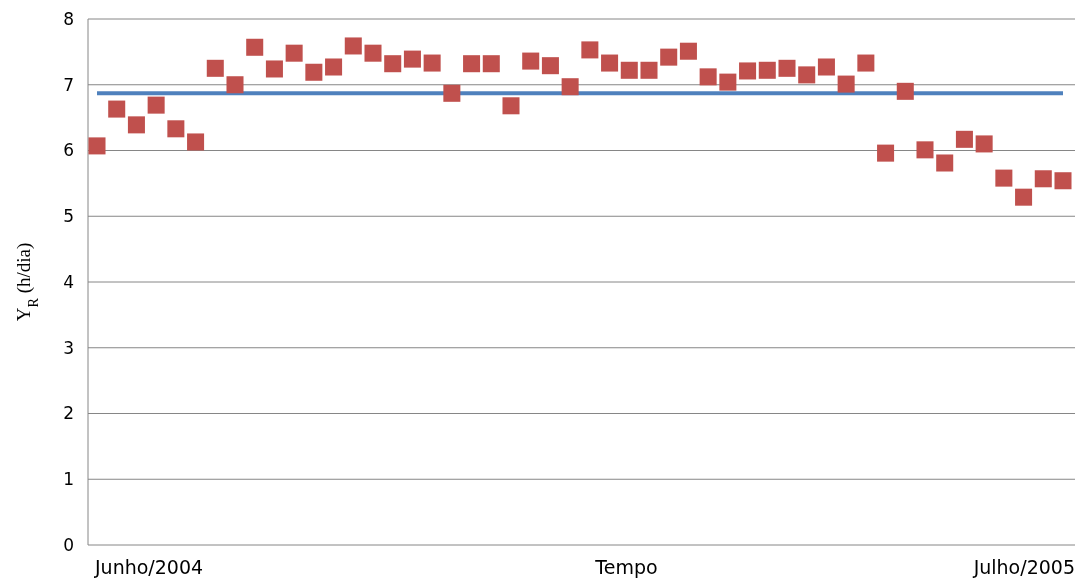 This screenshot has width=1083, height=581. What do you see at coordinates (1023, 567) in the screenshot?
I see `text: Julho/2005` at bounding box center [1023, 567].